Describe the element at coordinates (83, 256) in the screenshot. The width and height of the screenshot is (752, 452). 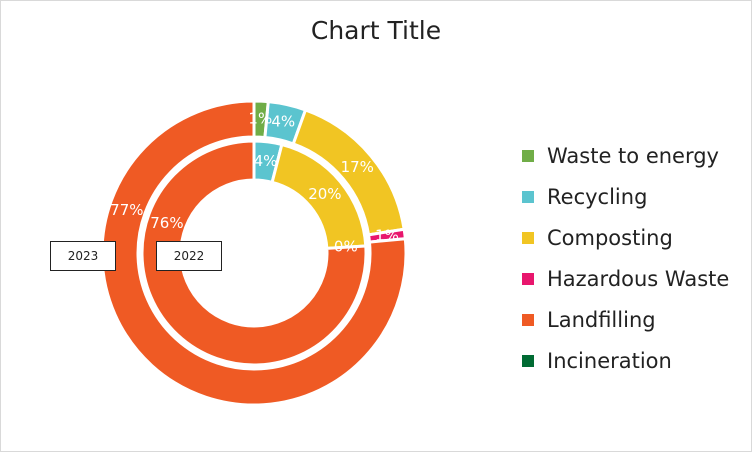
I see `series-label-outer: 2023` at that location.